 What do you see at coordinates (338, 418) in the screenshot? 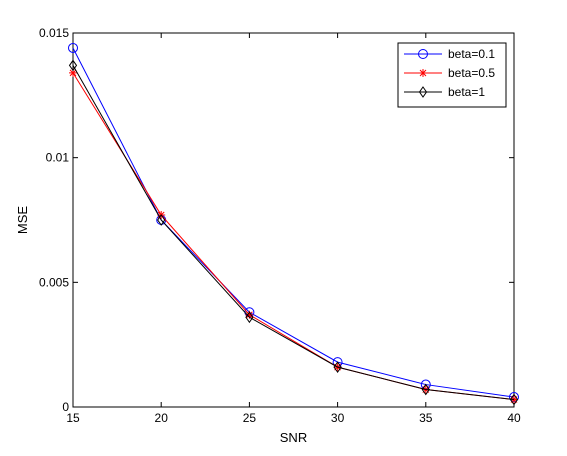
I see `x-tick-label: 30` at bounding box center [338, 418].